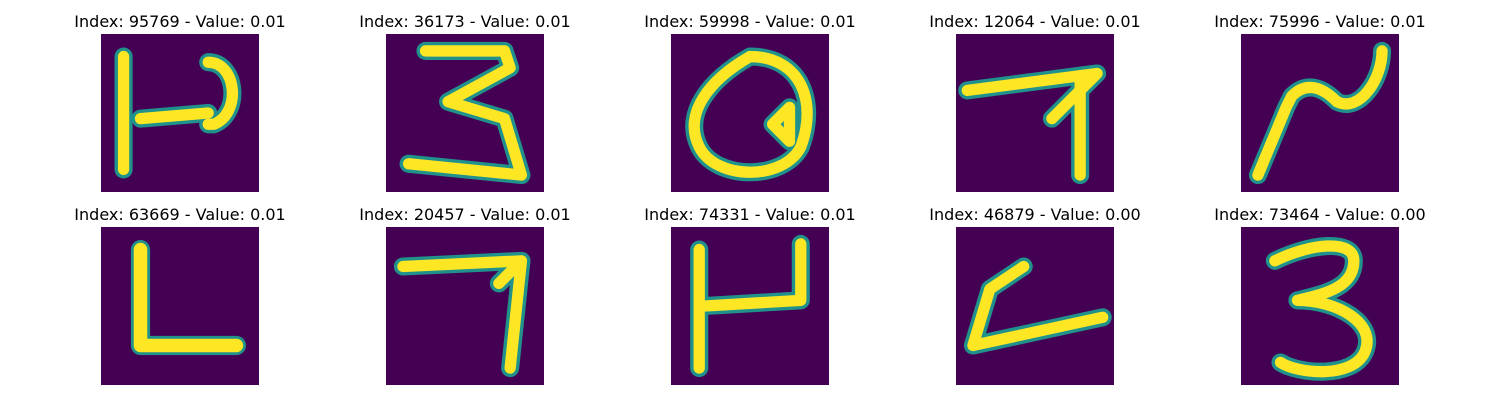 The height and width of the screenshot is (400, 1500). Describe the element at coordinates (750, 21) in the screenshot. I see `panel-title: Index: 59998 - Value: 0.01` at that location.